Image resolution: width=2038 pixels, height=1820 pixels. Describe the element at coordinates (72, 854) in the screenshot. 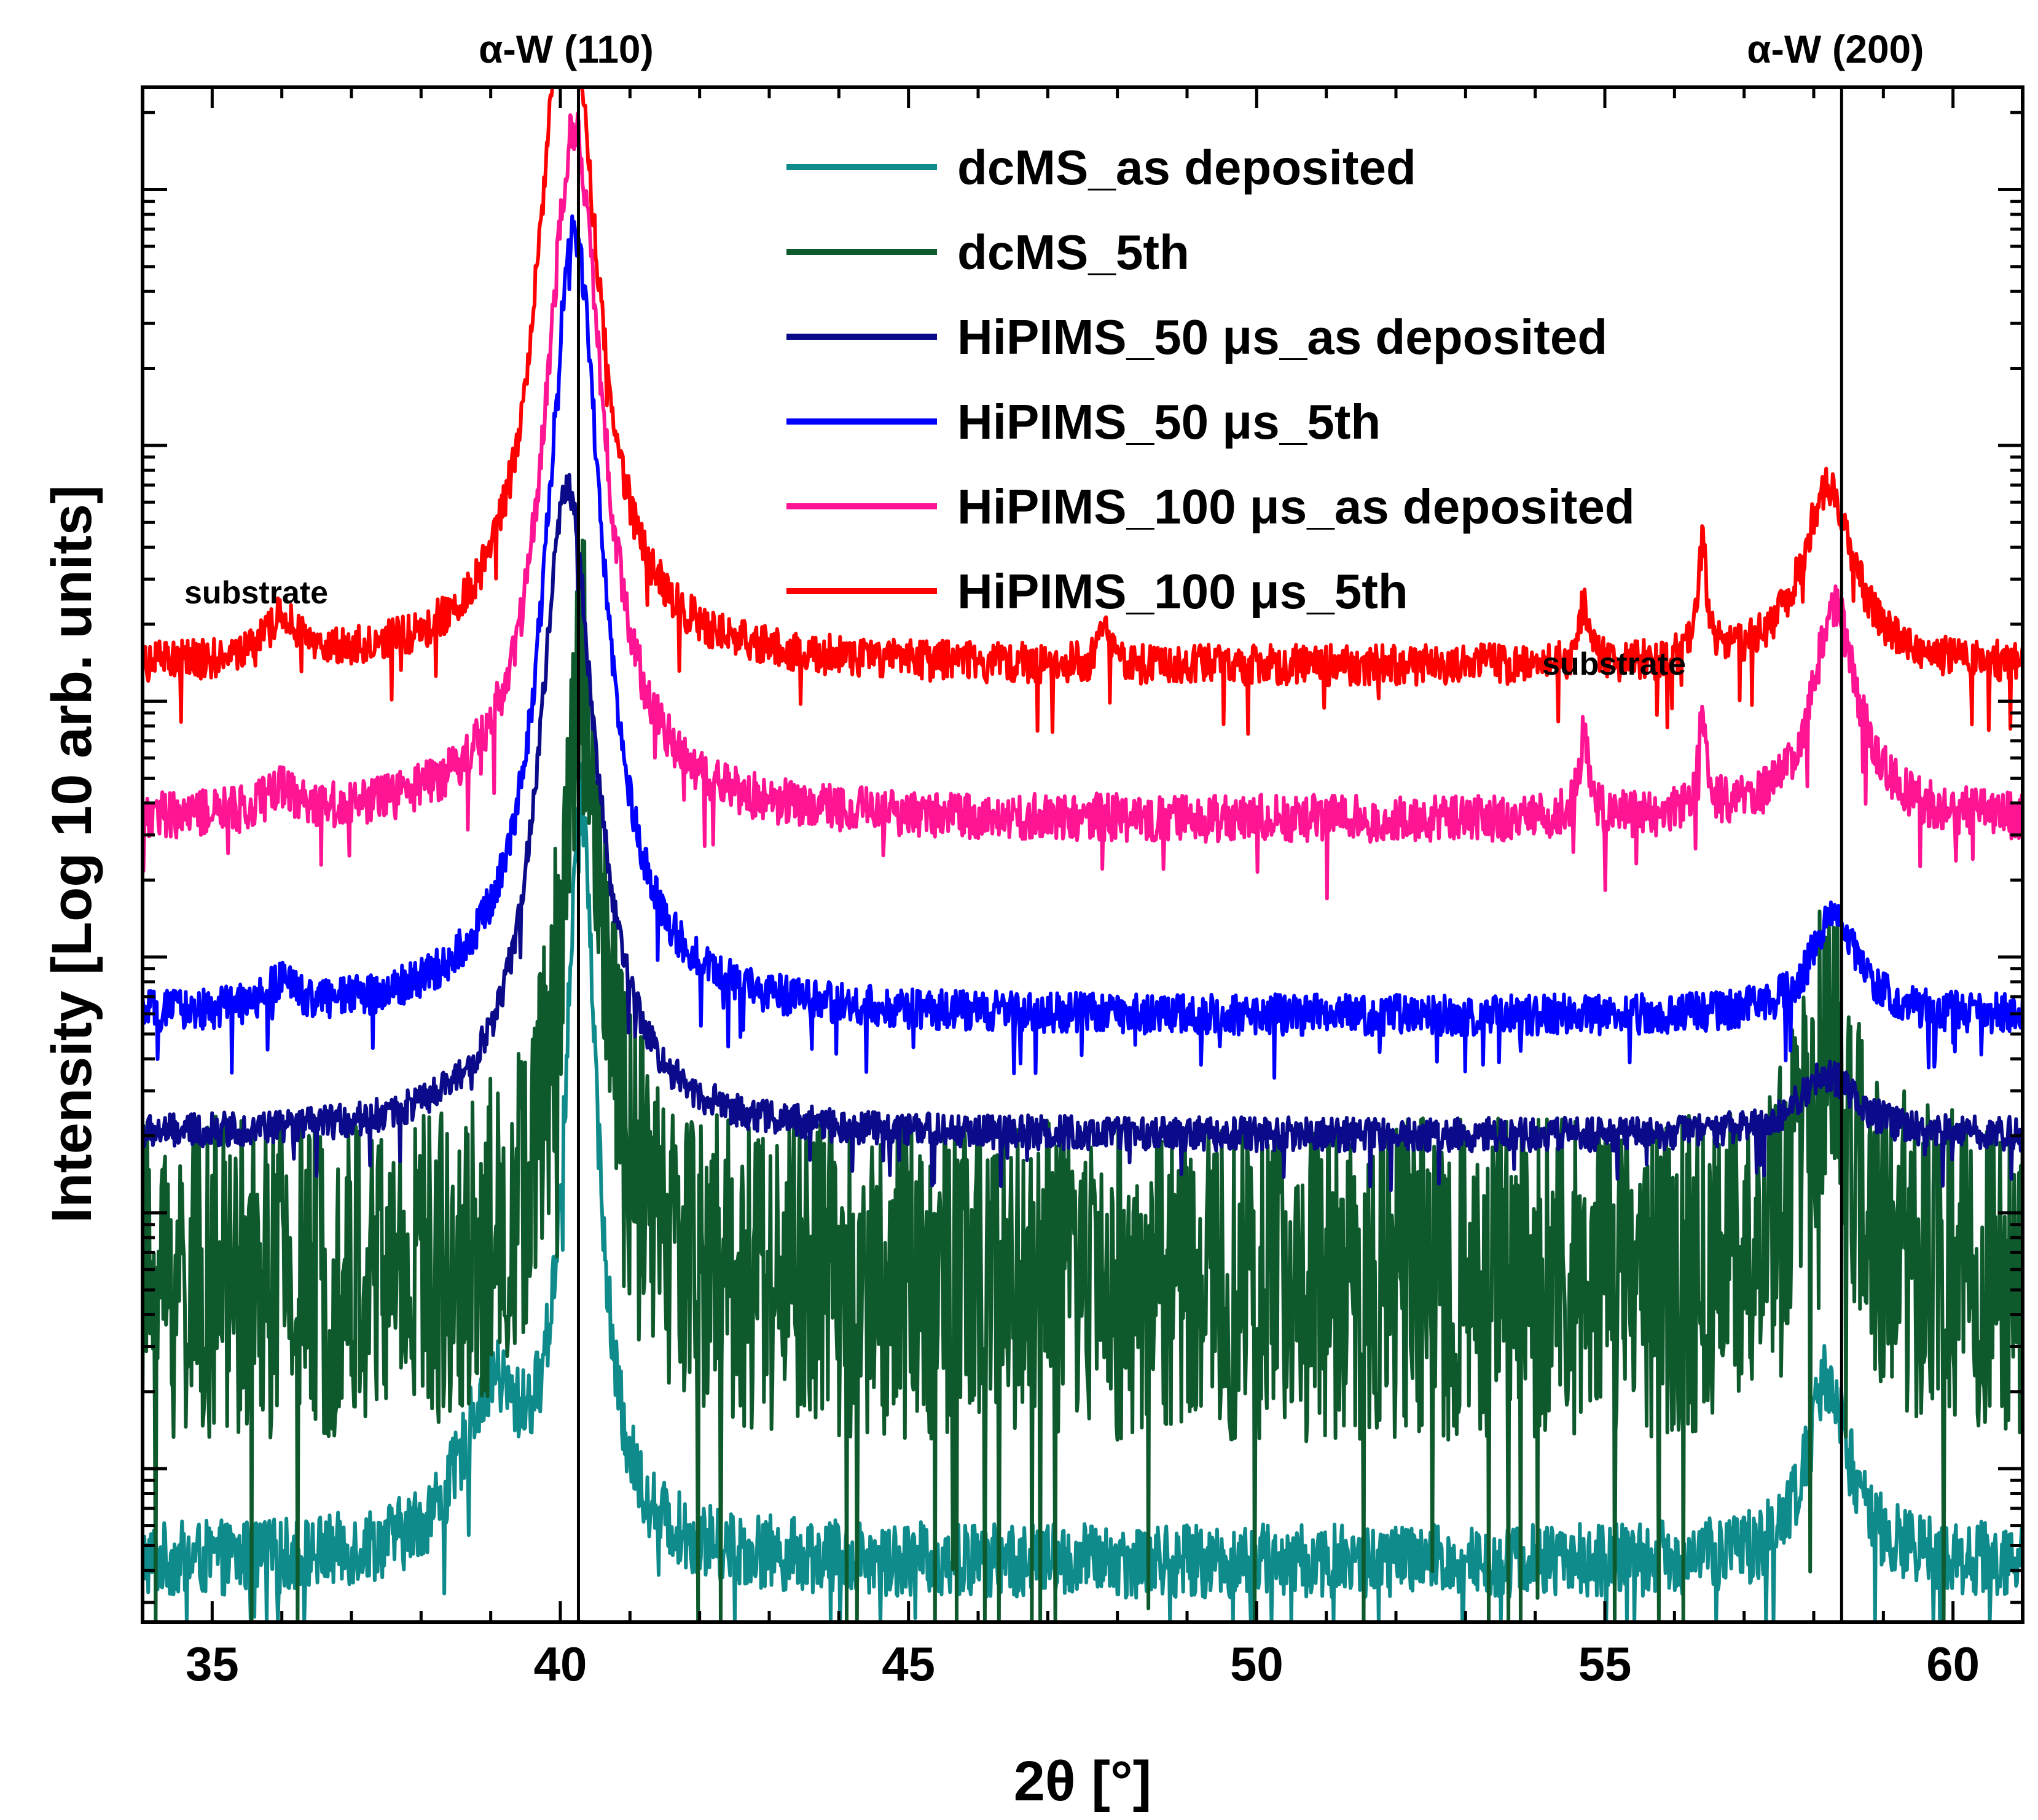

I see `y-axis-title: Intensity [Log 10 arb. units]` at that location.